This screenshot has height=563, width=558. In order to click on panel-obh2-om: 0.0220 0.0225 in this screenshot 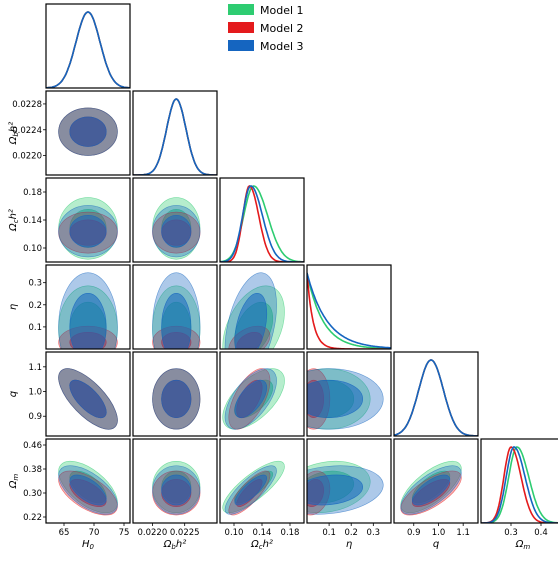, I will do `click(175, 488)`.